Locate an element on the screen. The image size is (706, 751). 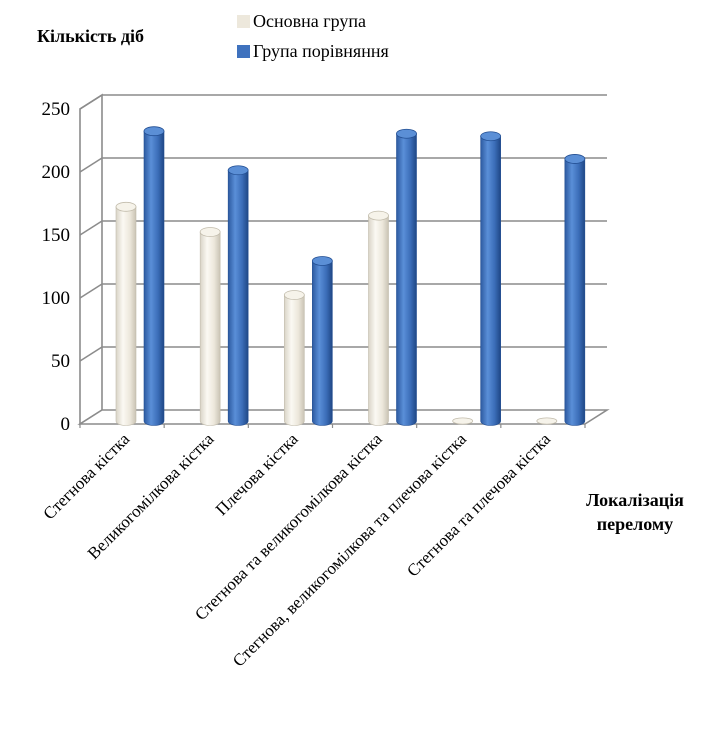
legend-item-main: Основна група is located at coordinates (313, 21).